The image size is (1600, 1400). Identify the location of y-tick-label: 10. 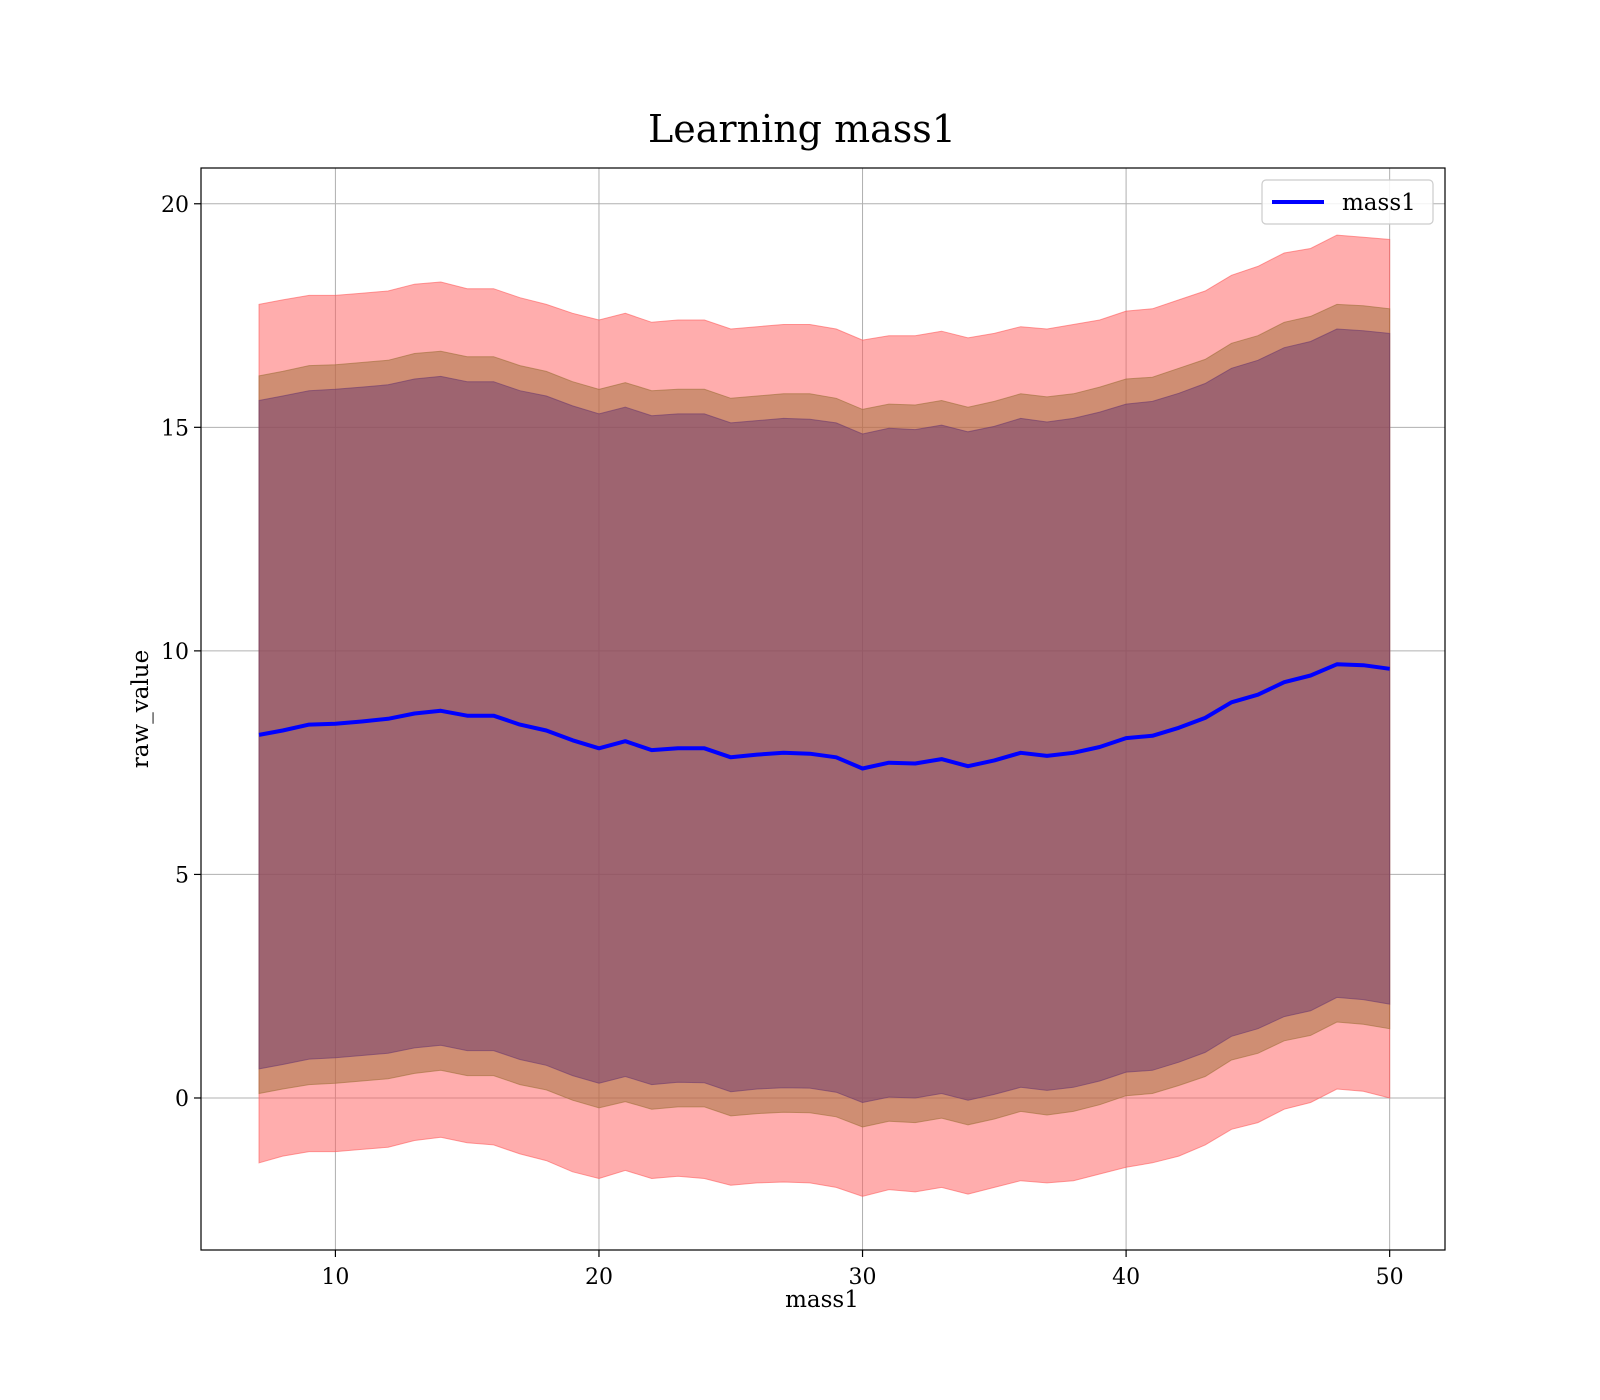
(175, 652).